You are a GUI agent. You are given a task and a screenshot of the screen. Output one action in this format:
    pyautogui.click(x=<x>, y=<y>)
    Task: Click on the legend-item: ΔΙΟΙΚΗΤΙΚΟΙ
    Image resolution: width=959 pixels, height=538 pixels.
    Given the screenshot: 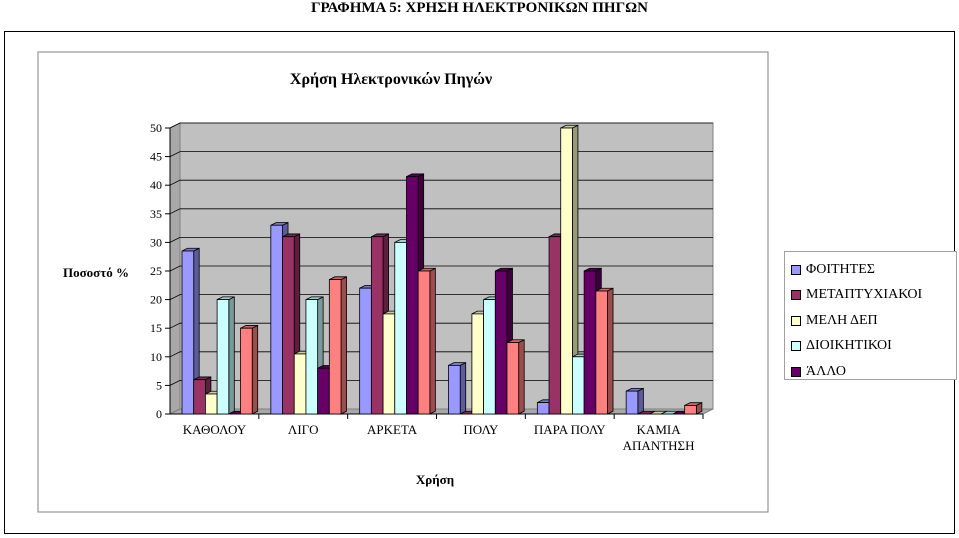 What is the action you would take?
    pyautogui.click(x=873, y=347)
    